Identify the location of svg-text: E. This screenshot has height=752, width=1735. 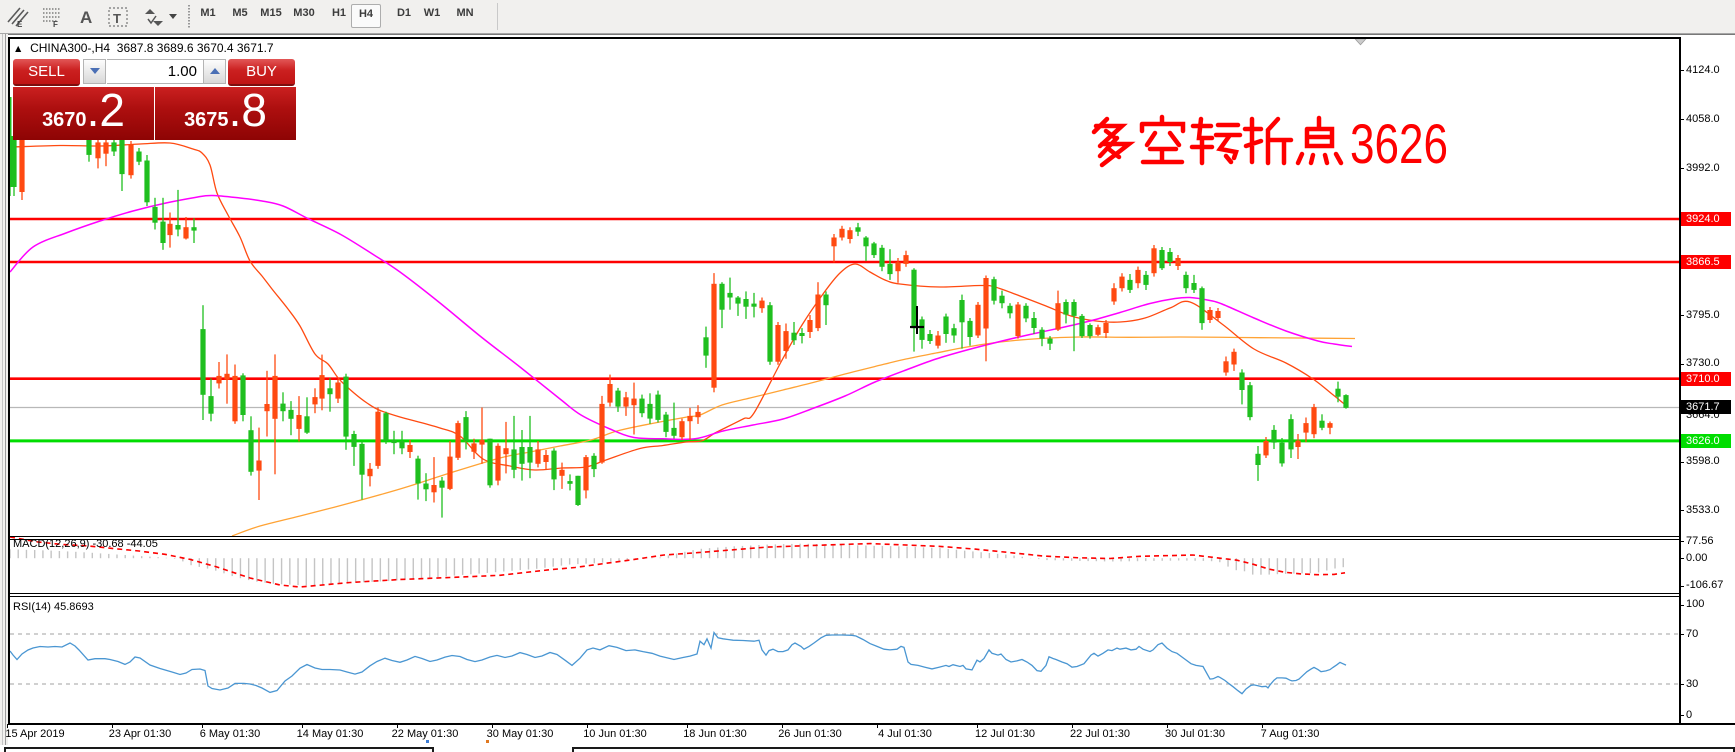
(20, 24).